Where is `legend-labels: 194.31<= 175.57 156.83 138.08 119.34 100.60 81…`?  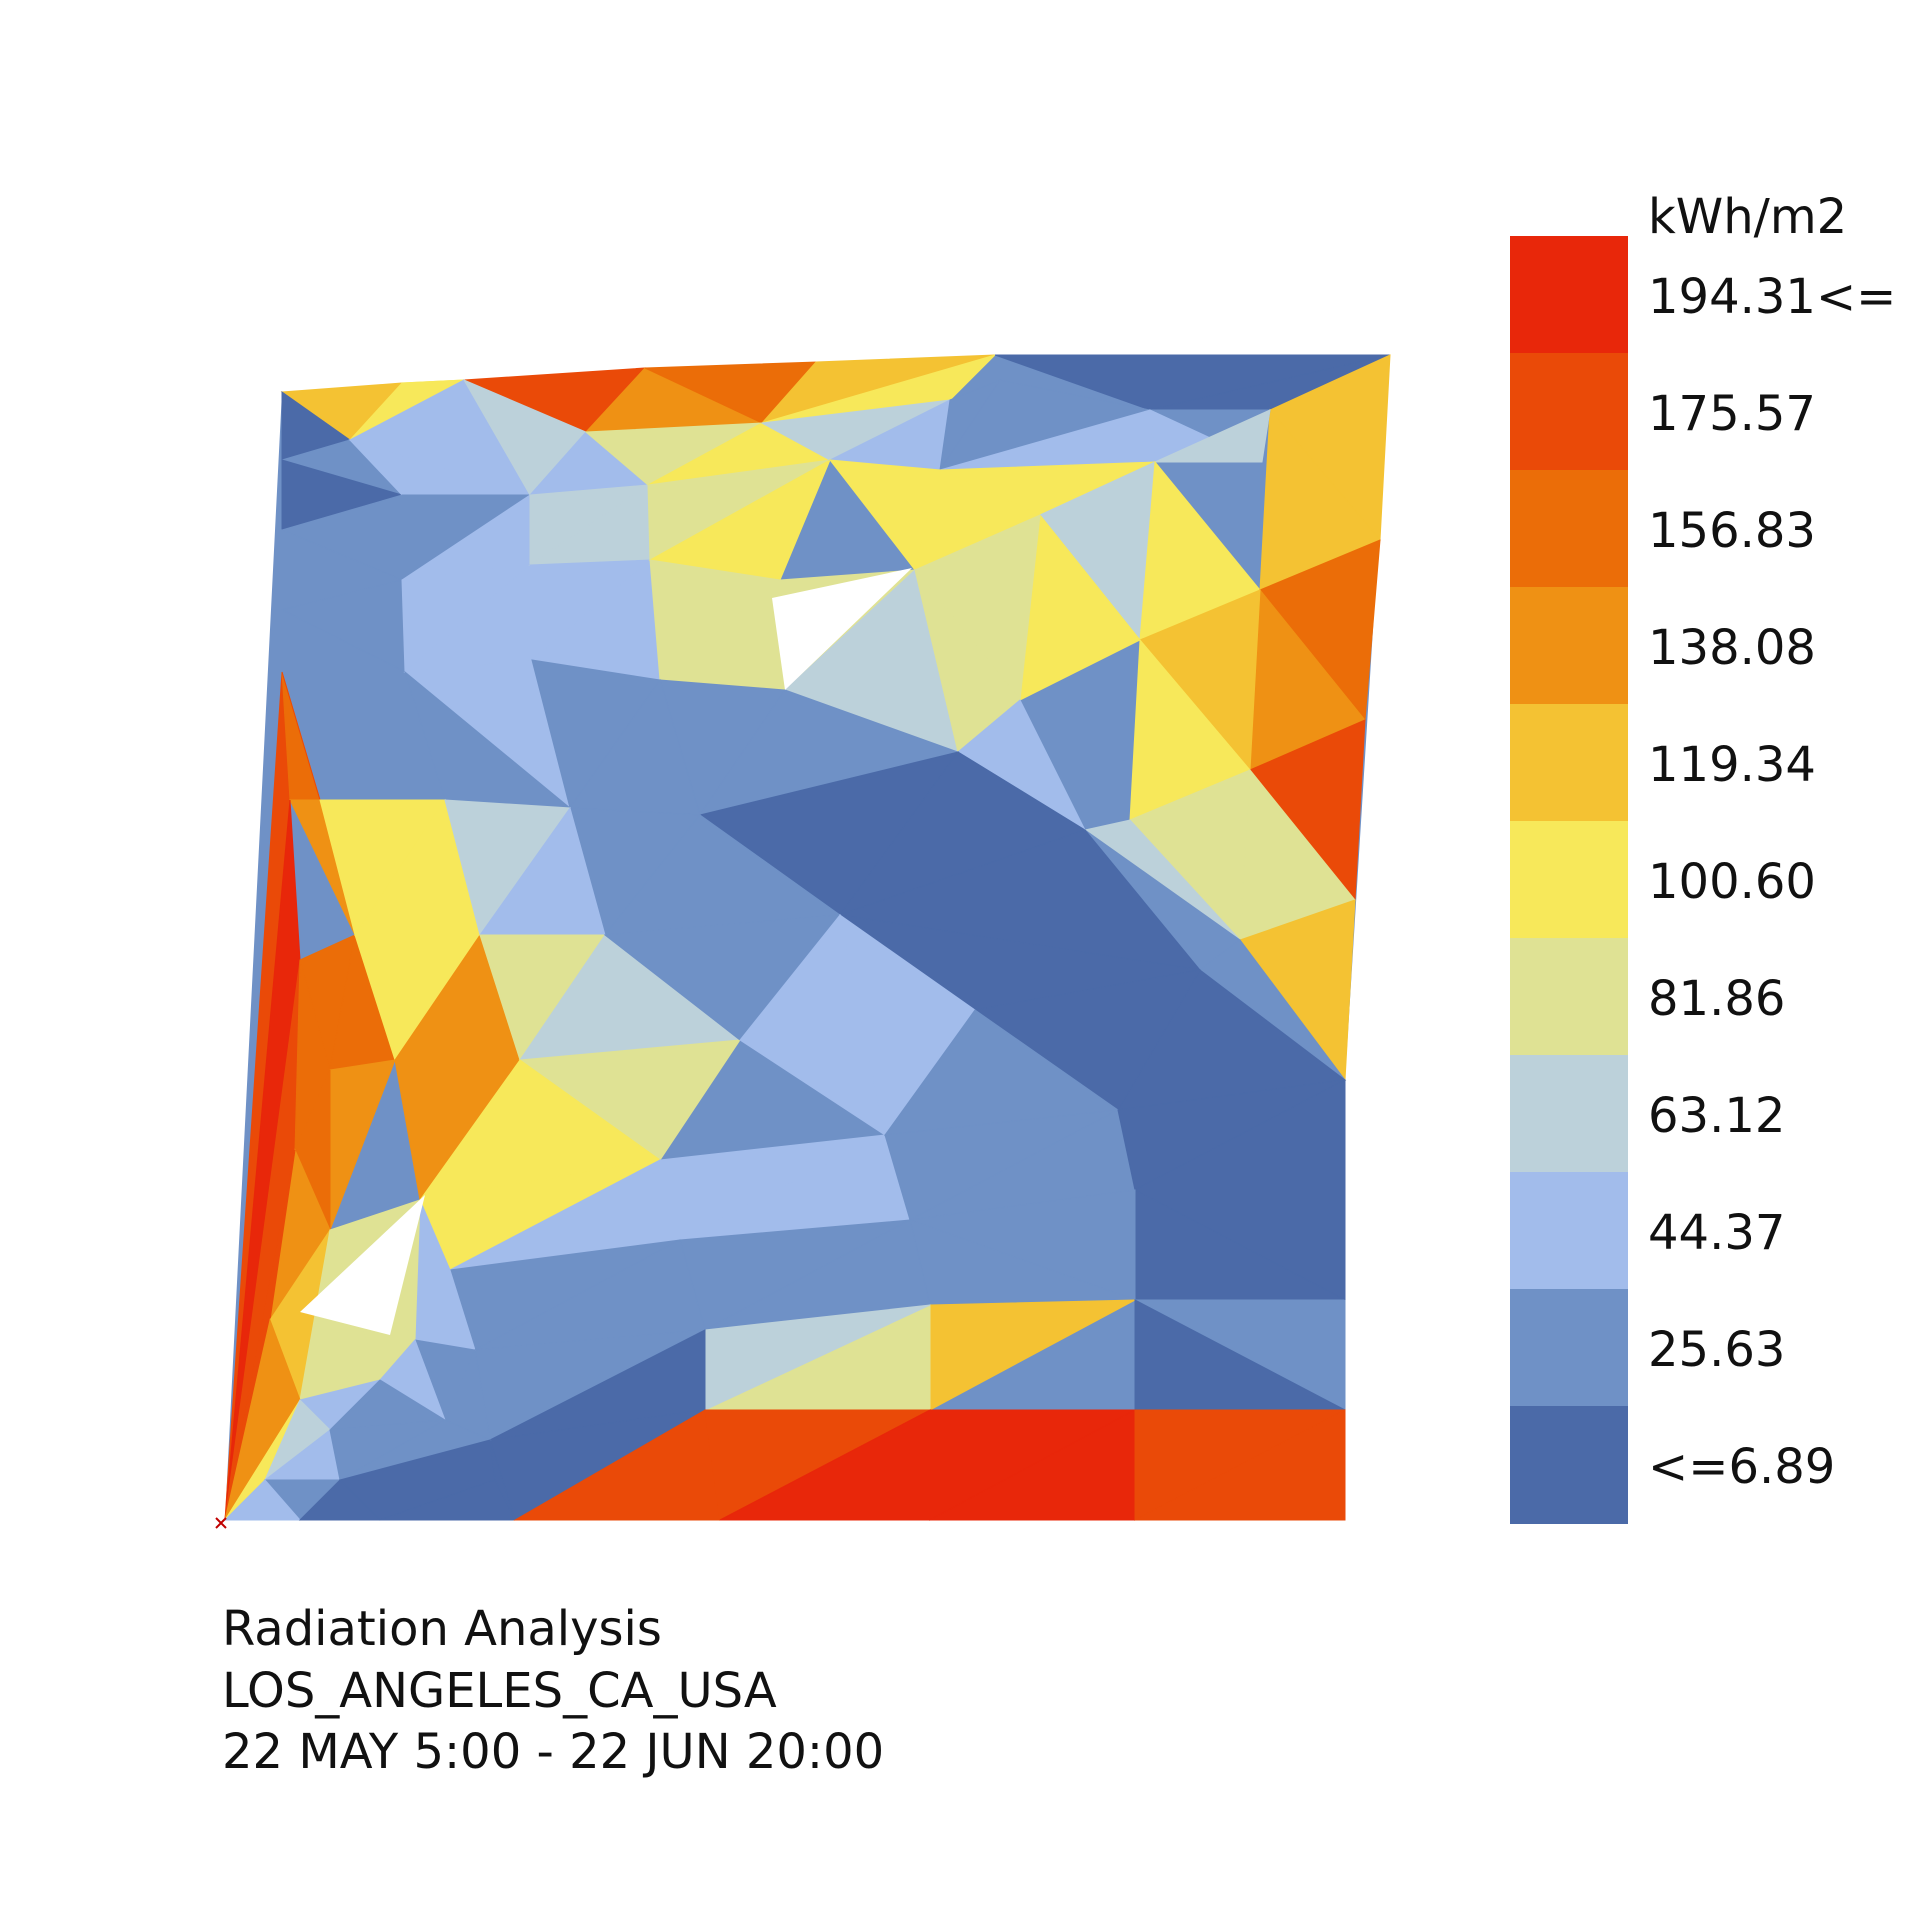 legend-labels: 194.31<= 175.57 156.83 138.08 119.34 100.60 81… is located at coordinates (1772, 882).